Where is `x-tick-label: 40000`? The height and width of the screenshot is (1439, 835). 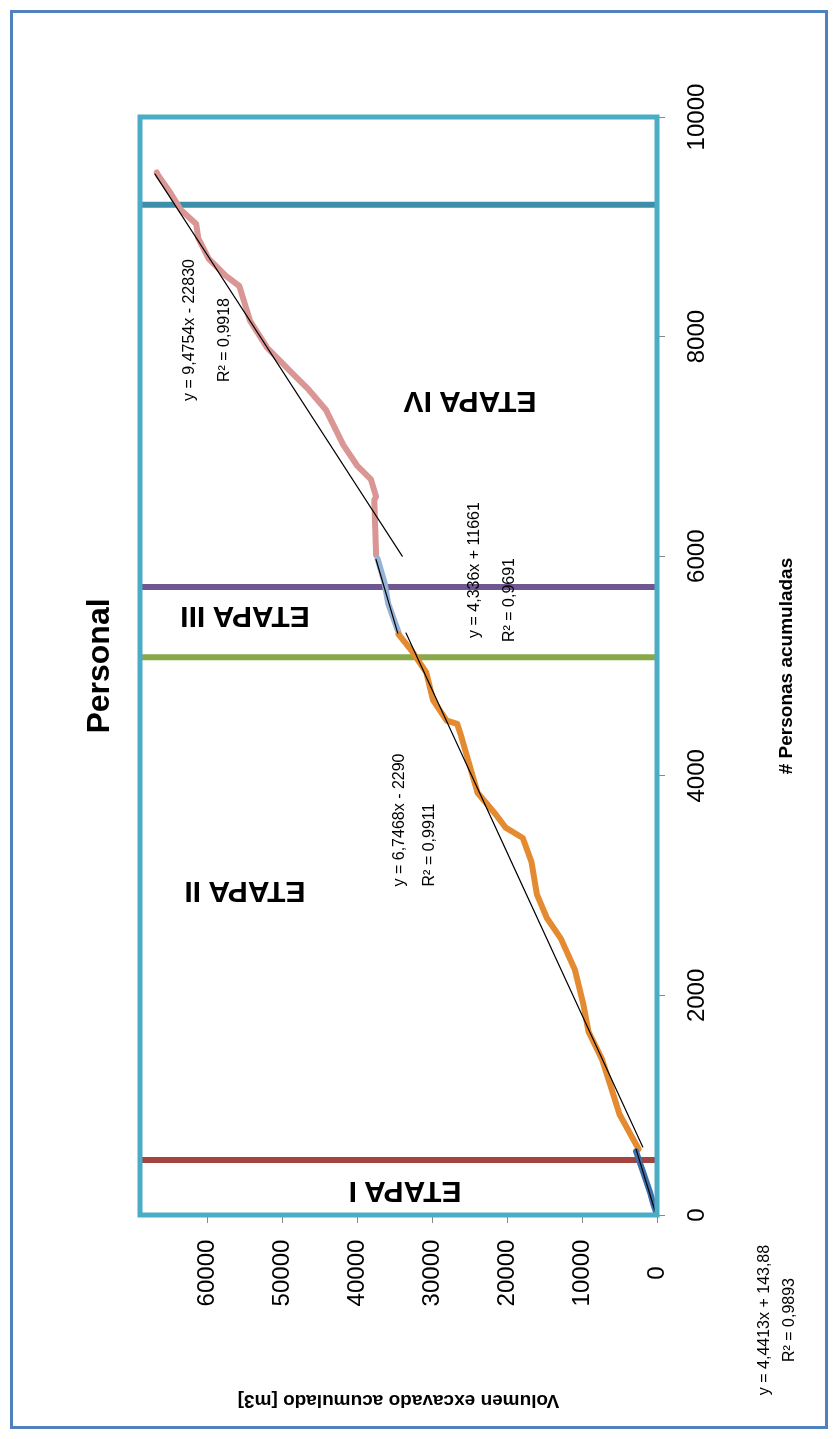
x-tick-label: 40000 is located at coordinates (355, 1273).